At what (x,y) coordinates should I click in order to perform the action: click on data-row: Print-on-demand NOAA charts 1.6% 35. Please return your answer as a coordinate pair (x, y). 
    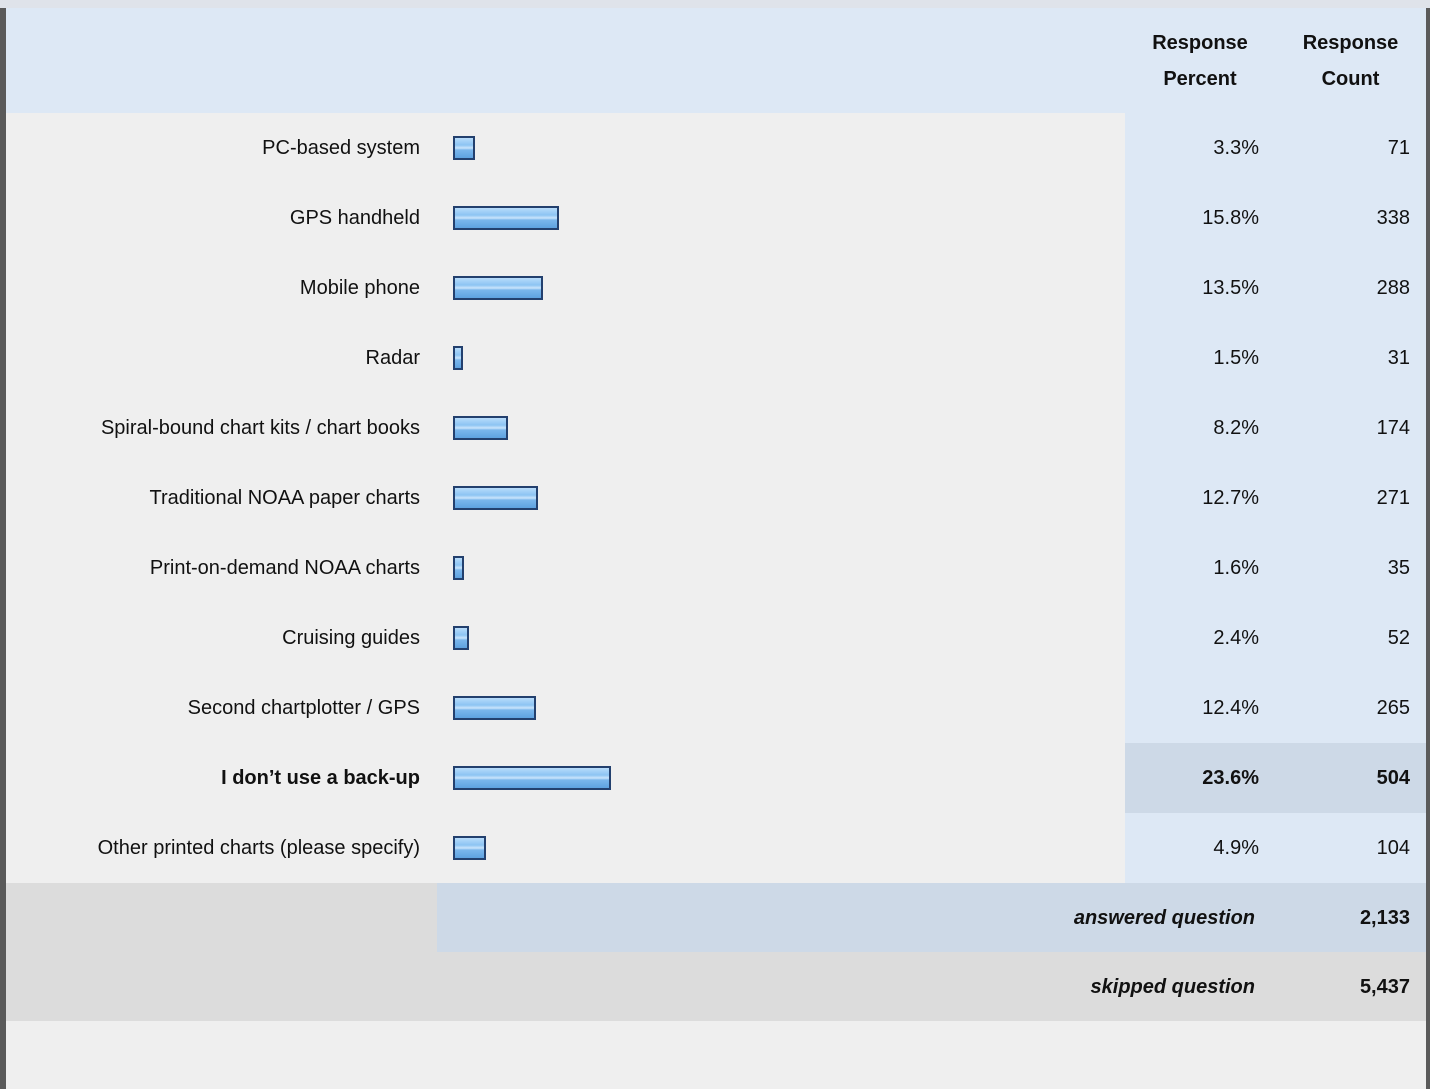
    Looking at the image, I should click on (716, 568).